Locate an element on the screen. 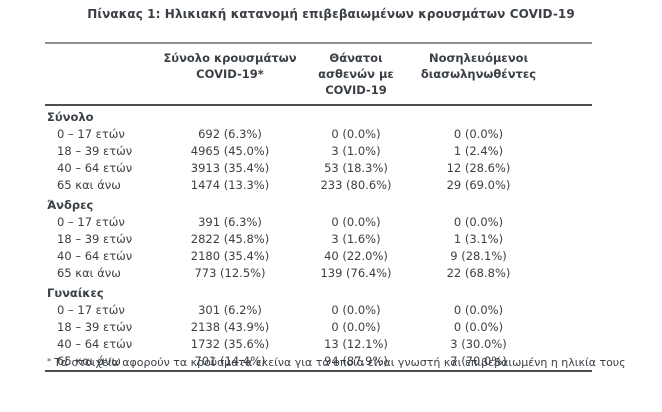 This screenshot has width=662, height=412. table-row: 0 – 17 ετών 301 (6.2%) 0 (0.0%) 0 (0.0%) is located at coordinates (318, 310).